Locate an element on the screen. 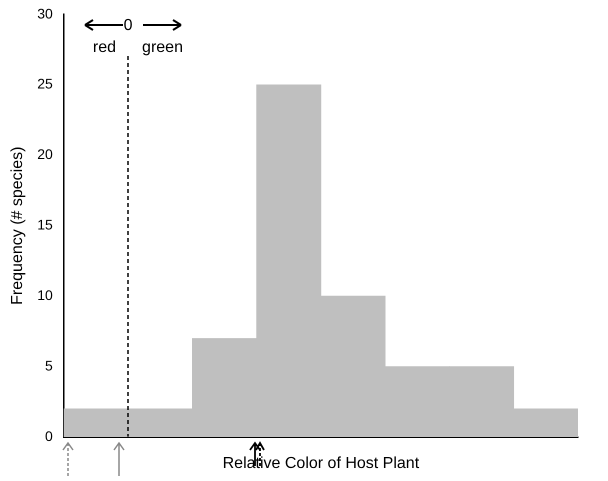  y-tick-label: 0 is located at coordinates (48, 436).